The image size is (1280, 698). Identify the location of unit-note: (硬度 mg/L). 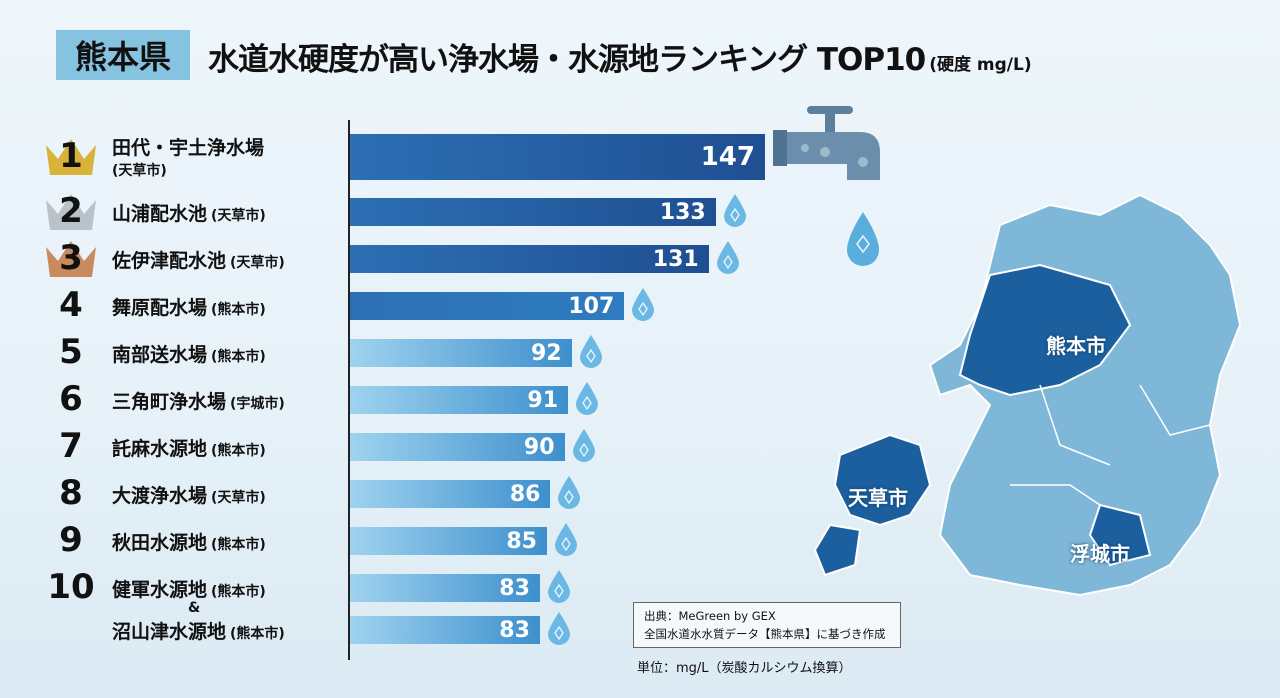
(980, 65).